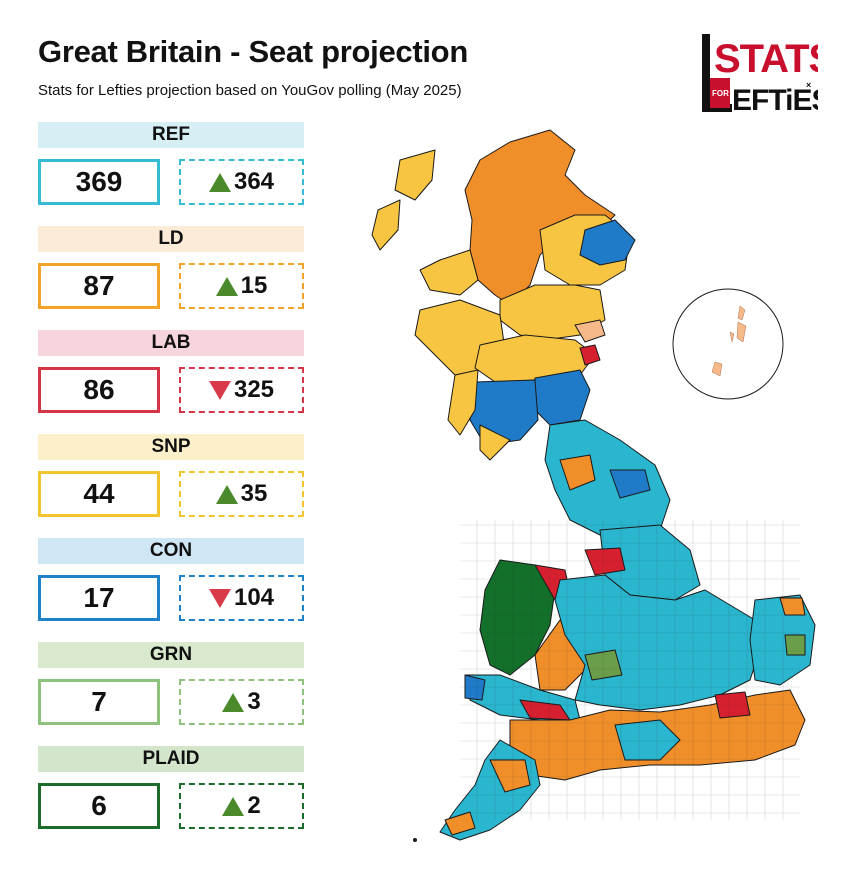 Image resolution: width=848 pixels, height=874 pixels. Describe the element at coordinates (630, 670) in the screenshot. I see `constituency-borders-texture` at that location.